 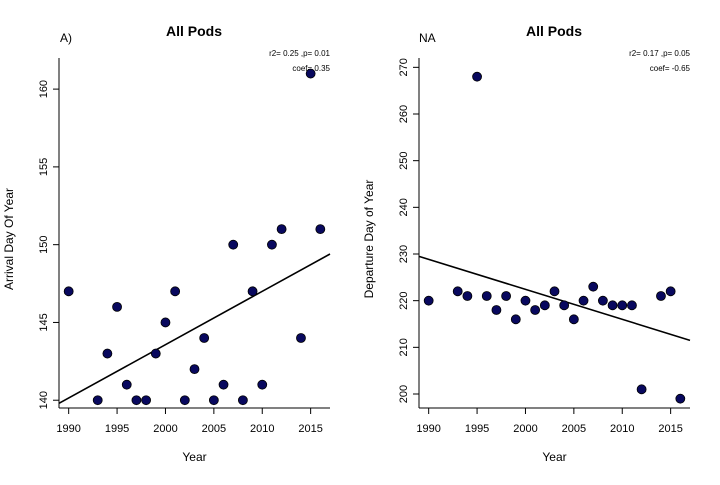 What do you see at coordinates (428, 429) in the screenshot?
I see `chart2-x-tick-label-1990: 1990` at bounding box center [428, 429].